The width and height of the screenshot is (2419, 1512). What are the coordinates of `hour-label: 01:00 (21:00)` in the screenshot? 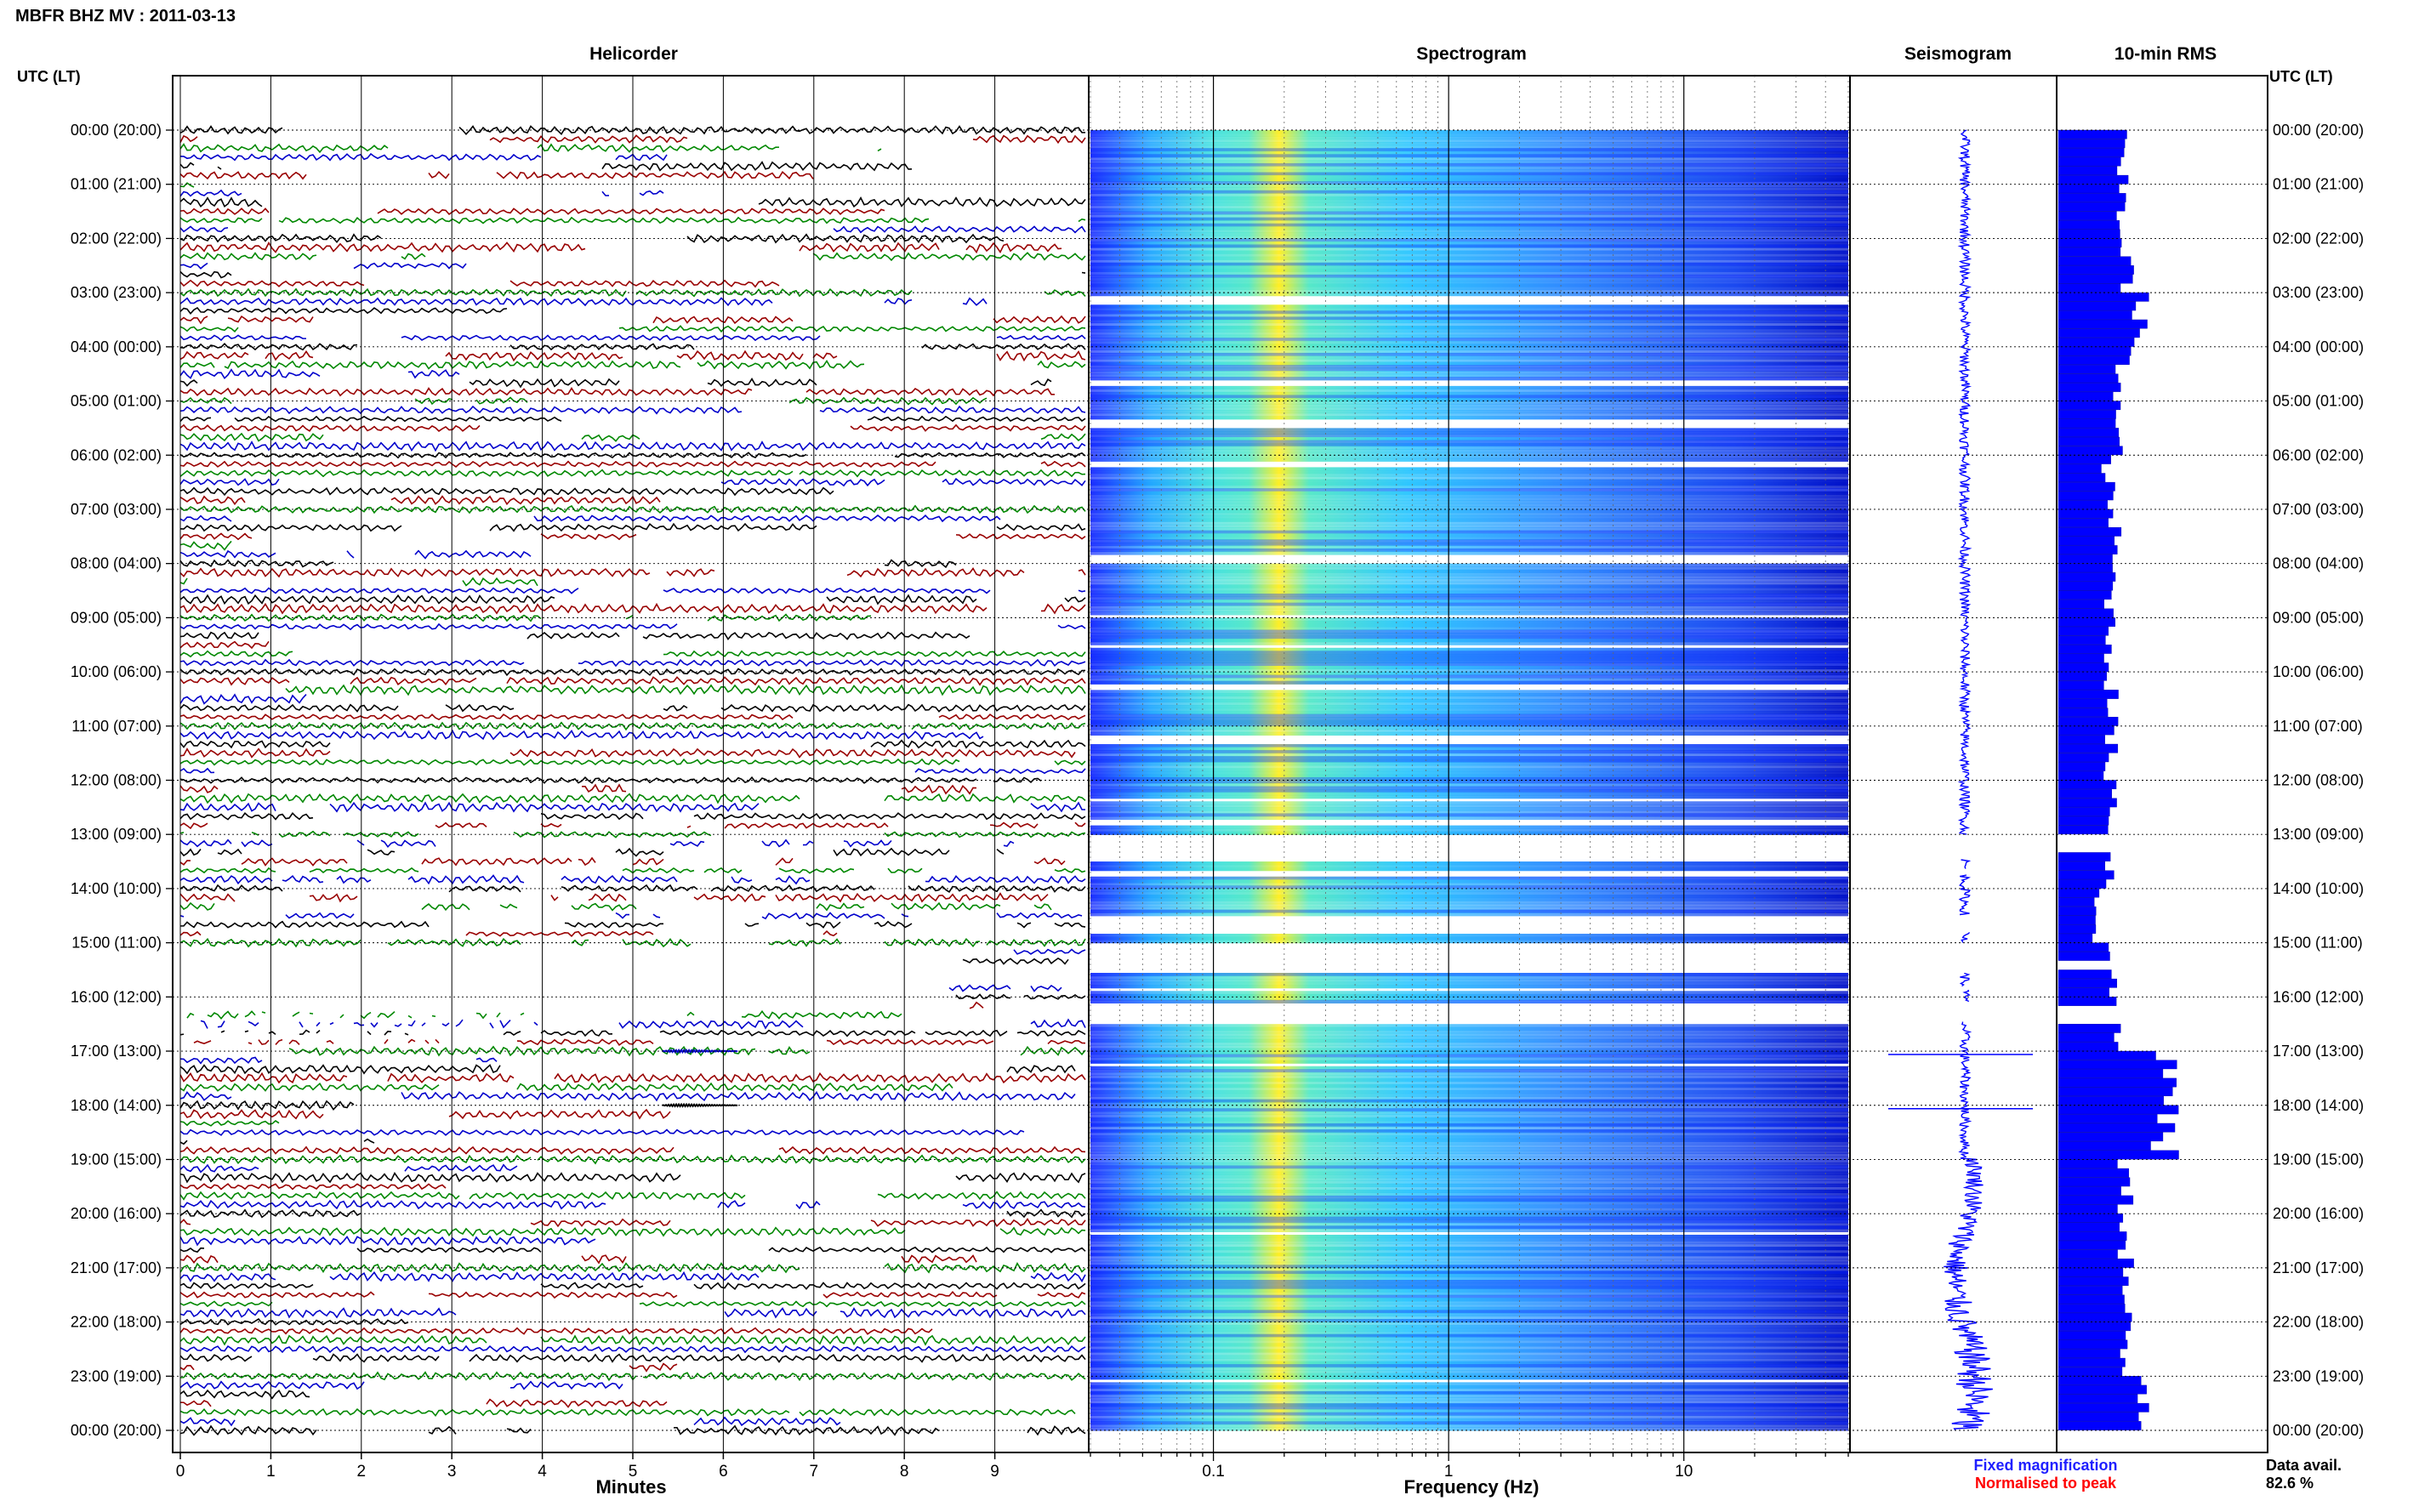 It's located at (2318, 184).